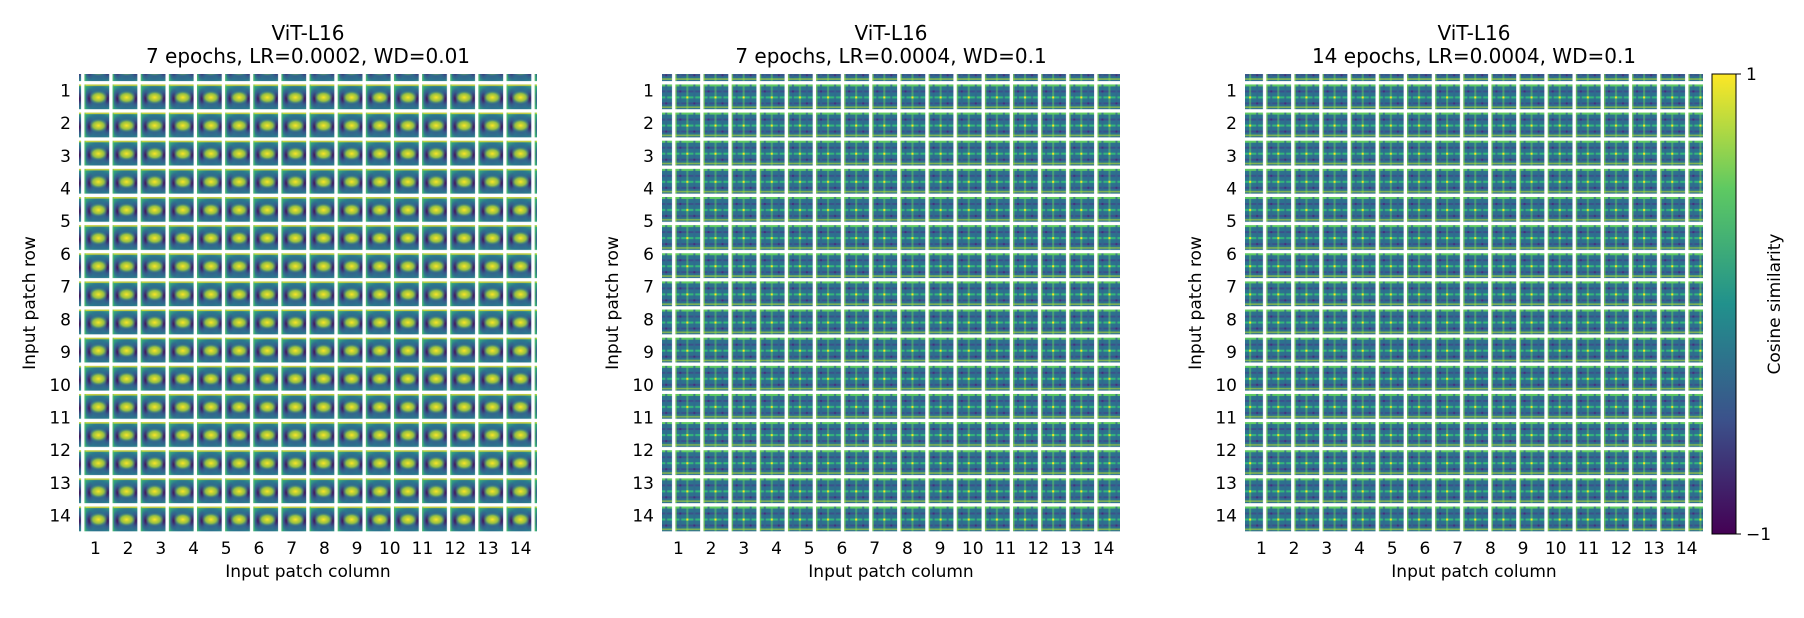 This screenshot has width=1804, height=618. I want to click on colorbar-gradient, so click(1724, 304).